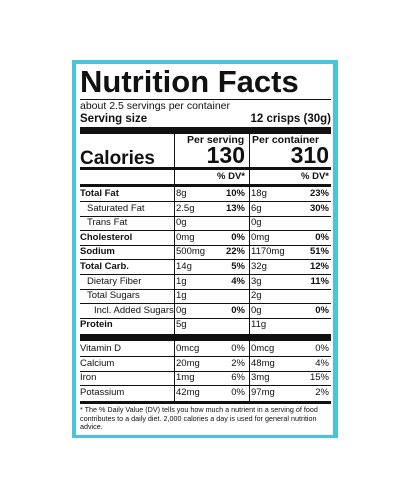 The width and height of the screenshot is (400, 500). What do you see at coordinates (259, 266) in the screenshot?
I see `amount: 32g` at bounding box center [259, 266].